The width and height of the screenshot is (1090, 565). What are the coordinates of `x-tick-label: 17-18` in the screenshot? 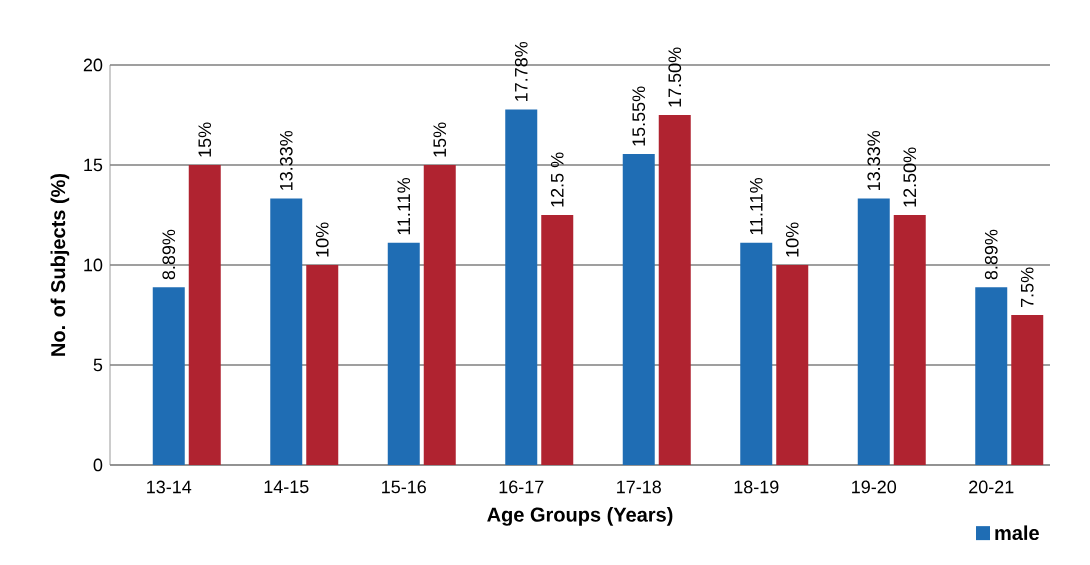 It's located at (639, 487).